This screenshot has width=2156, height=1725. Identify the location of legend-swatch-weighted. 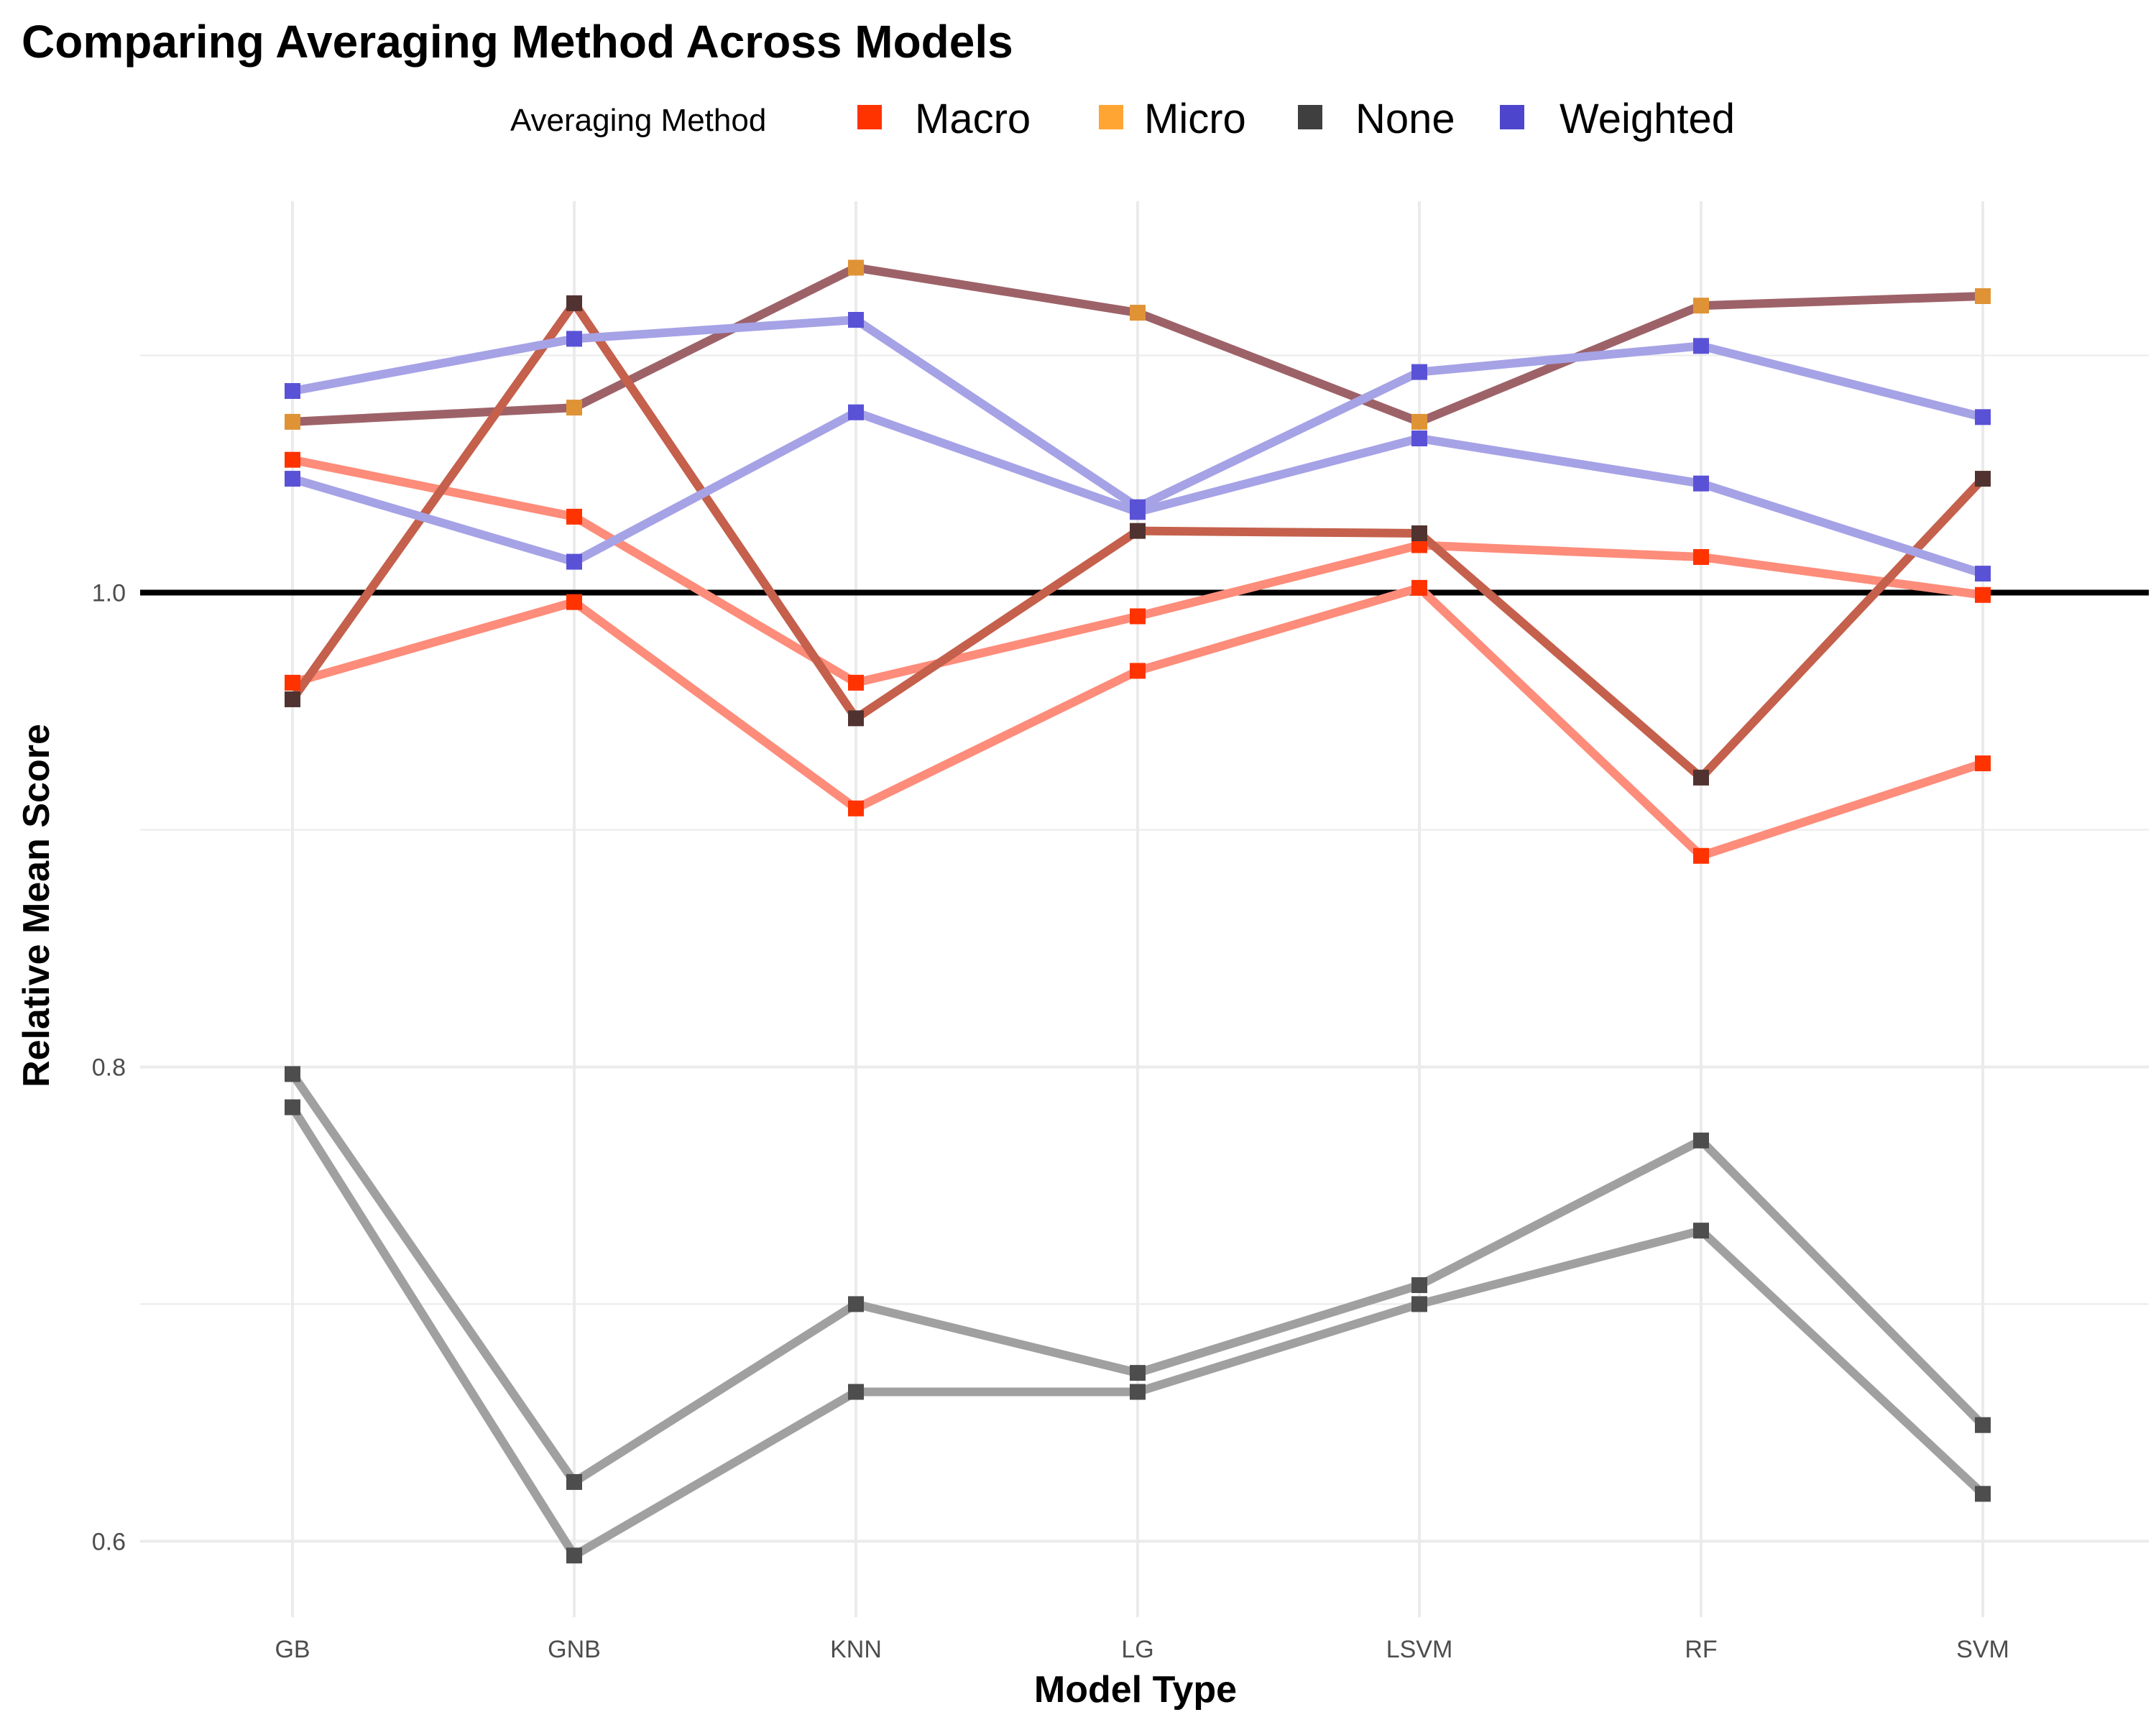
(1512, 117).